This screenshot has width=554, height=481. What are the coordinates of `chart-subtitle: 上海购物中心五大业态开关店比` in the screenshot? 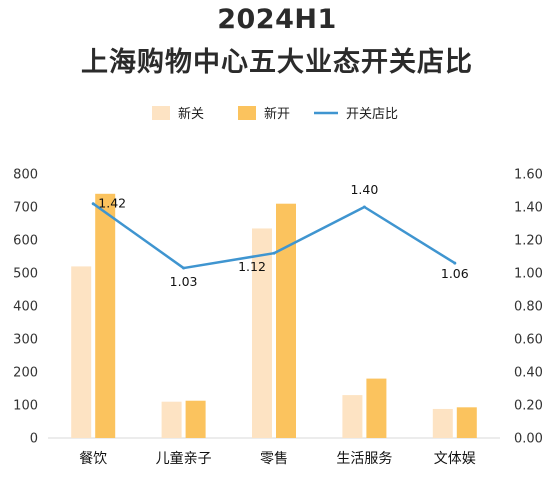 It's located at (277, 62).